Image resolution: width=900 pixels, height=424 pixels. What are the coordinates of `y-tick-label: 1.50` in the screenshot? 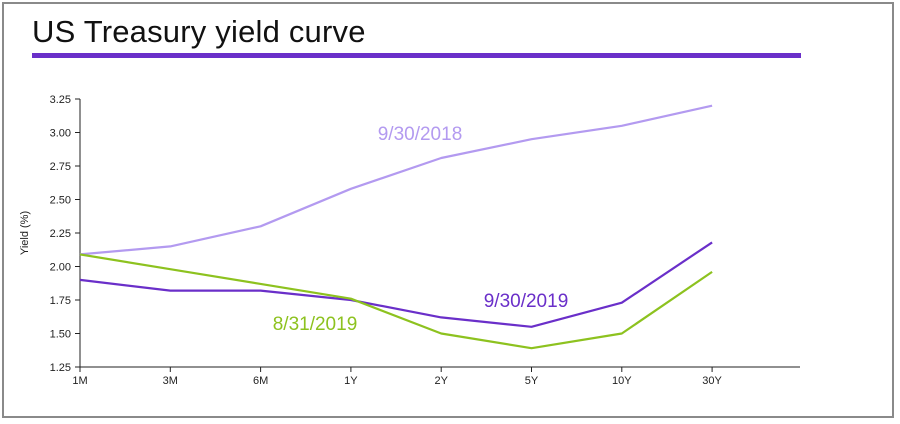 It's located at (60, 335).